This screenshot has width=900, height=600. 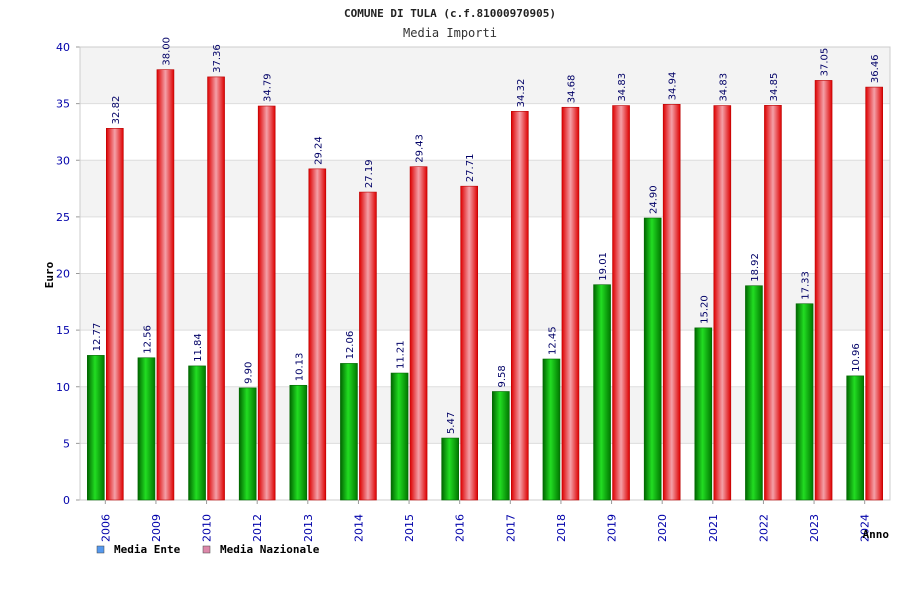 I want to click on bar-media-ente-2010, so click(x=197, y=433).